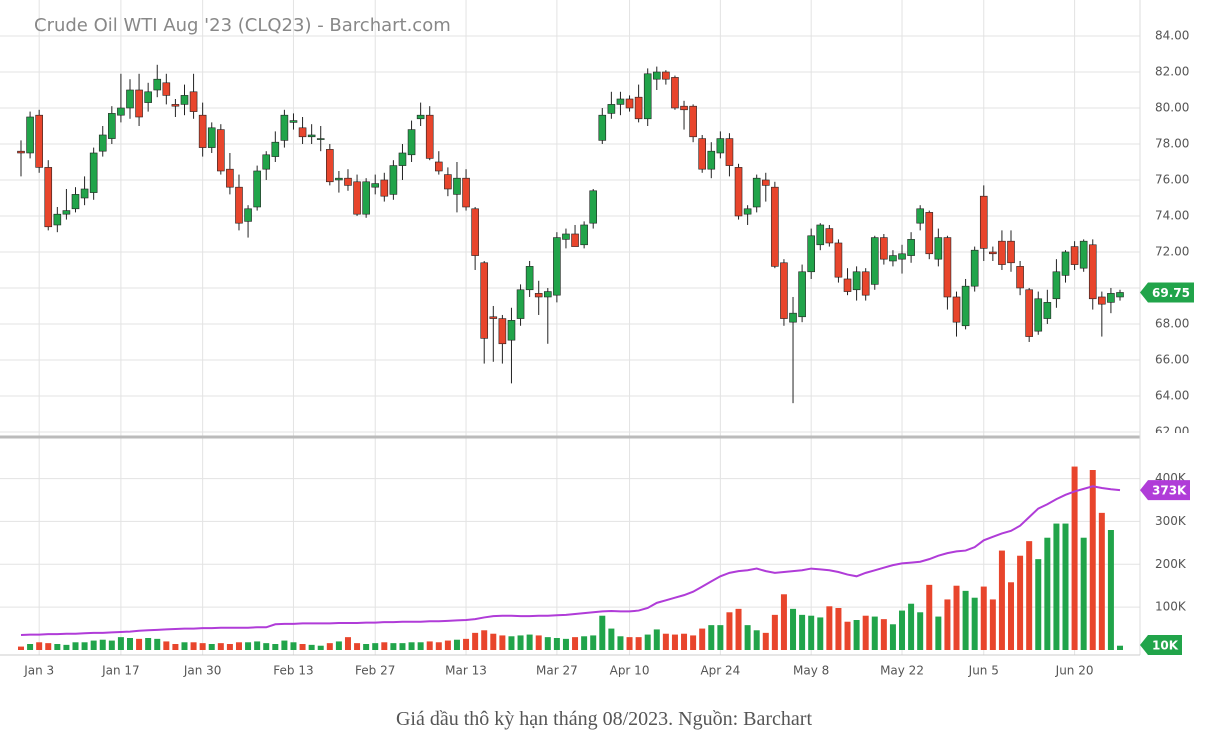 The height and width of the screenshot is (748, 1208). Describe the element at coordinates (1074, 671) in the screenshot. I see `x-tick-label: Jun 20` at that location.